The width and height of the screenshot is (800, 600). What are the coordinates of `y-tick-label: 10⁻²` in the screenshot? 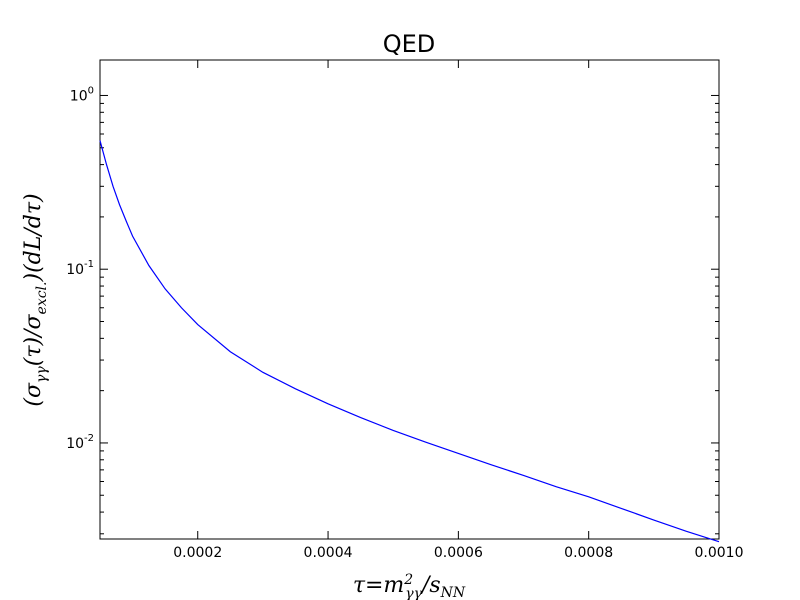 It's located at (80, 442).